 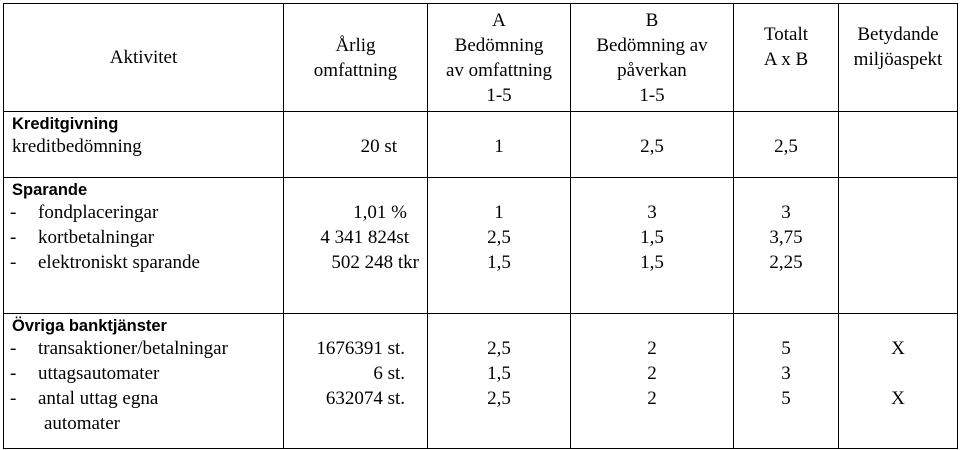 What do you see at coordinates (786, 262) in the screenshot?
I see `totalt-value: 2,25` at bounding box center [786, 262].